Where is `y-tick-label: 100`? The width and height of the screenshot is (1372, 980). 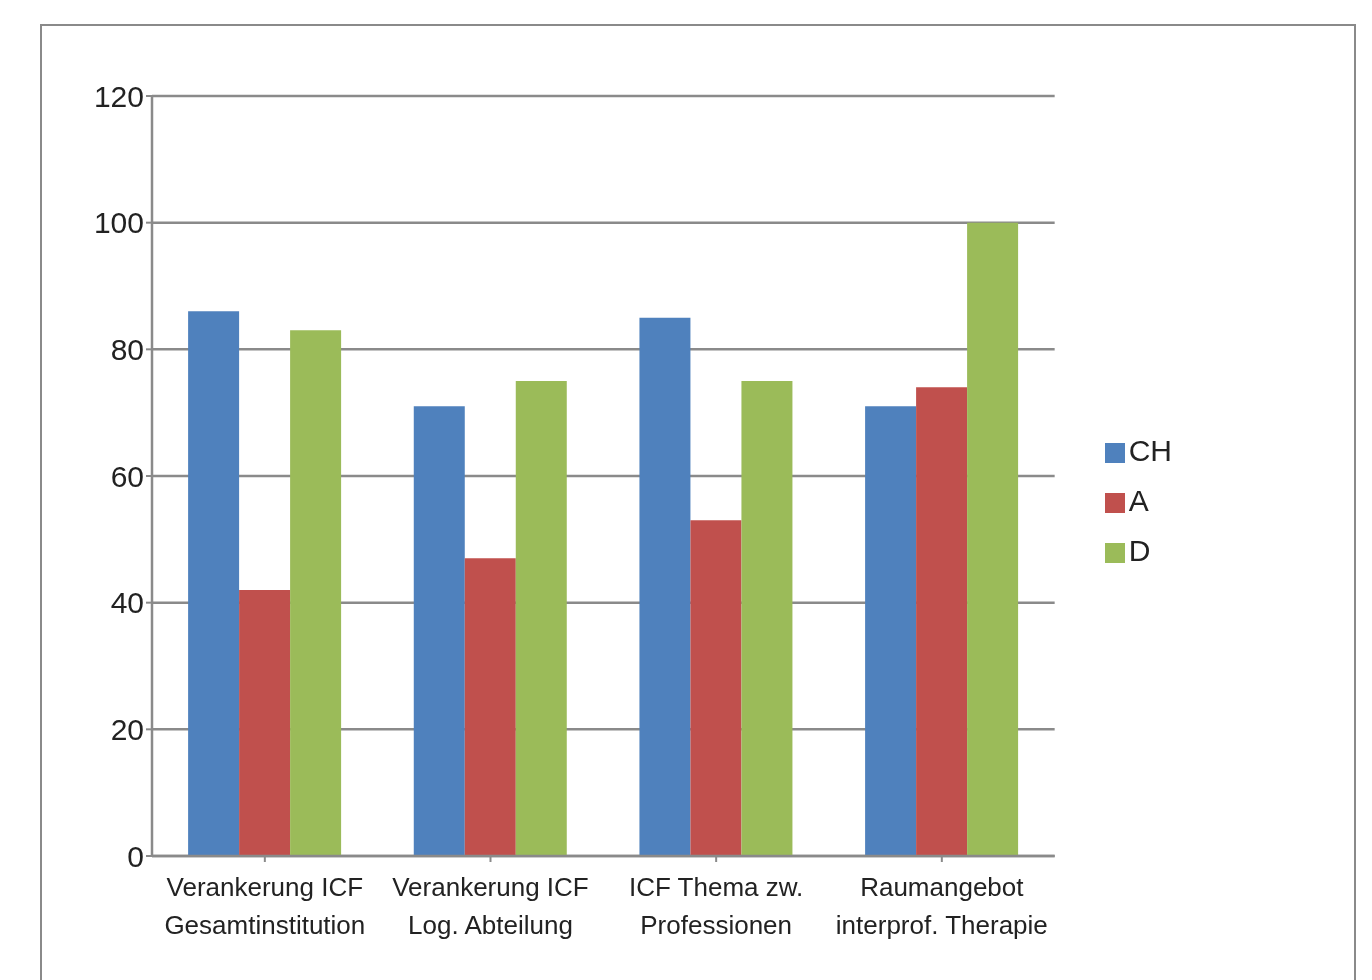
y-tick-label: 100 is located at coordinates (118, 223).